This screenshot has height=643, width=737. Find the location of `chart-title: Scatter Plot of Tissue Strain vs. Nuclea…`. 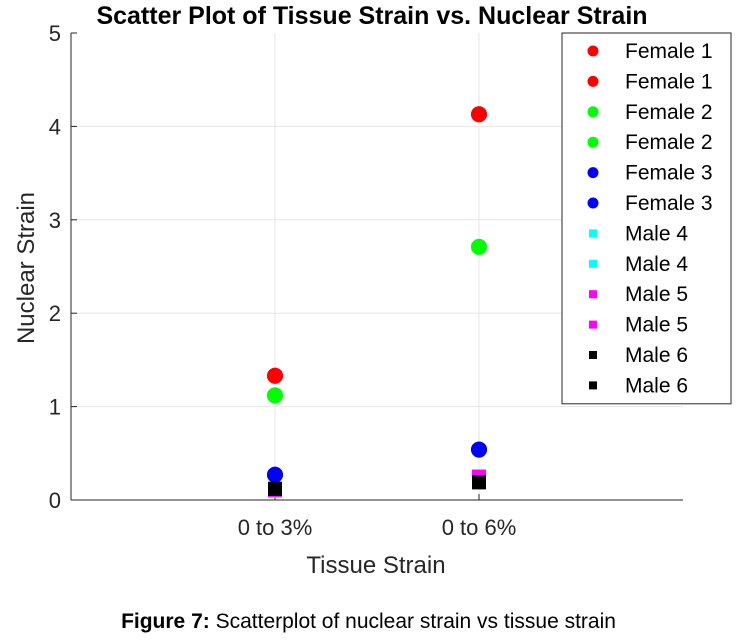

chart-title: Scatter Plot of Tissue Strain vs. Nuclea… is located at coordinates (371, 16).